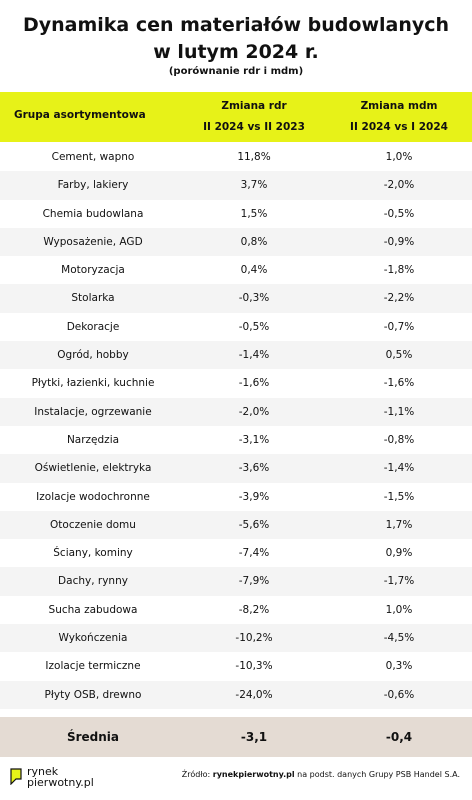  What do you see at coordinates (377, 774) in the screenshot?
I see `source-rest: na podst. danych Grupy PSB Handel S.A.` at bounding box center [377, 774].